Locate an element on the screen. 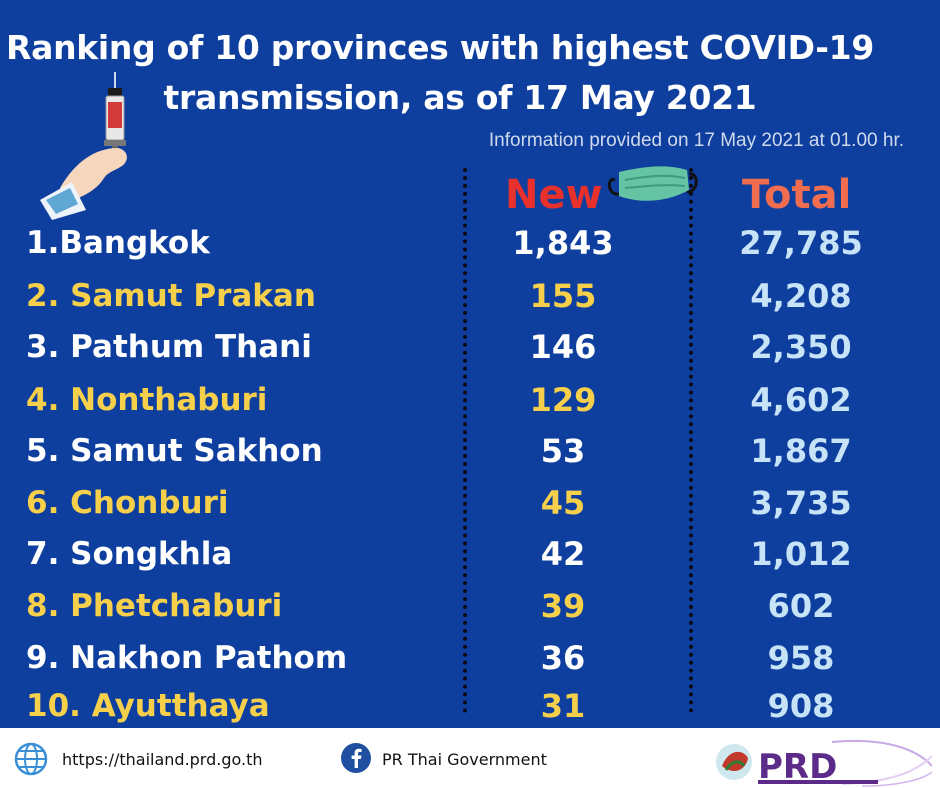 The height and width of the screenshot is (788, 940). facebook-icon is located at coordinates (356, 758).